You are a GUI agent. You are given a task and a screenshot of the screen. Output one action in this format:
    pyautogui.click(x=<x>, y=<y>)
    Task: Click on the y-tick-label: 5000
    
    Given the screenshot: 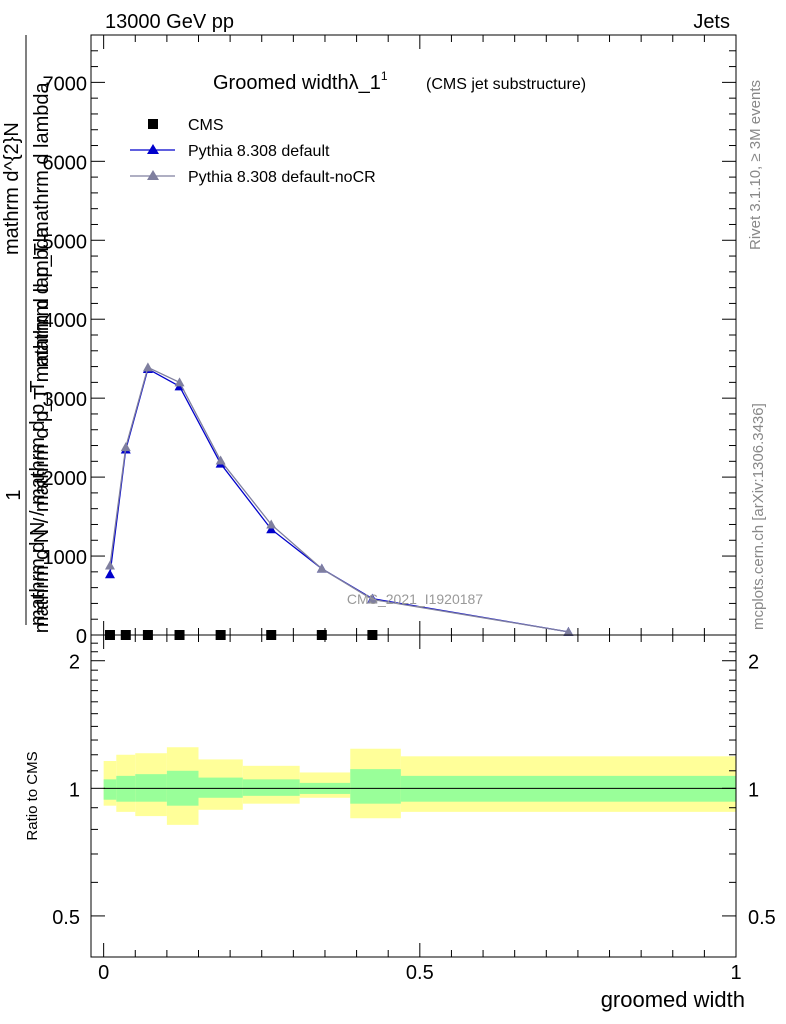 What is the action you would take?
    pyautogui.click(x=65, y=242)
    